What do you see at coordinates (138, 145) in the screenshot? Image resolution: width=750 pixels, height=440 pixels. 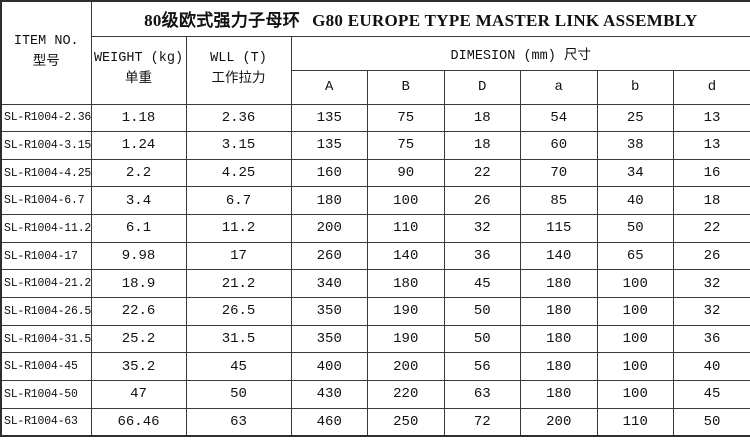 I see `weight-cell: 1.24` at bounding box center [138, 145].